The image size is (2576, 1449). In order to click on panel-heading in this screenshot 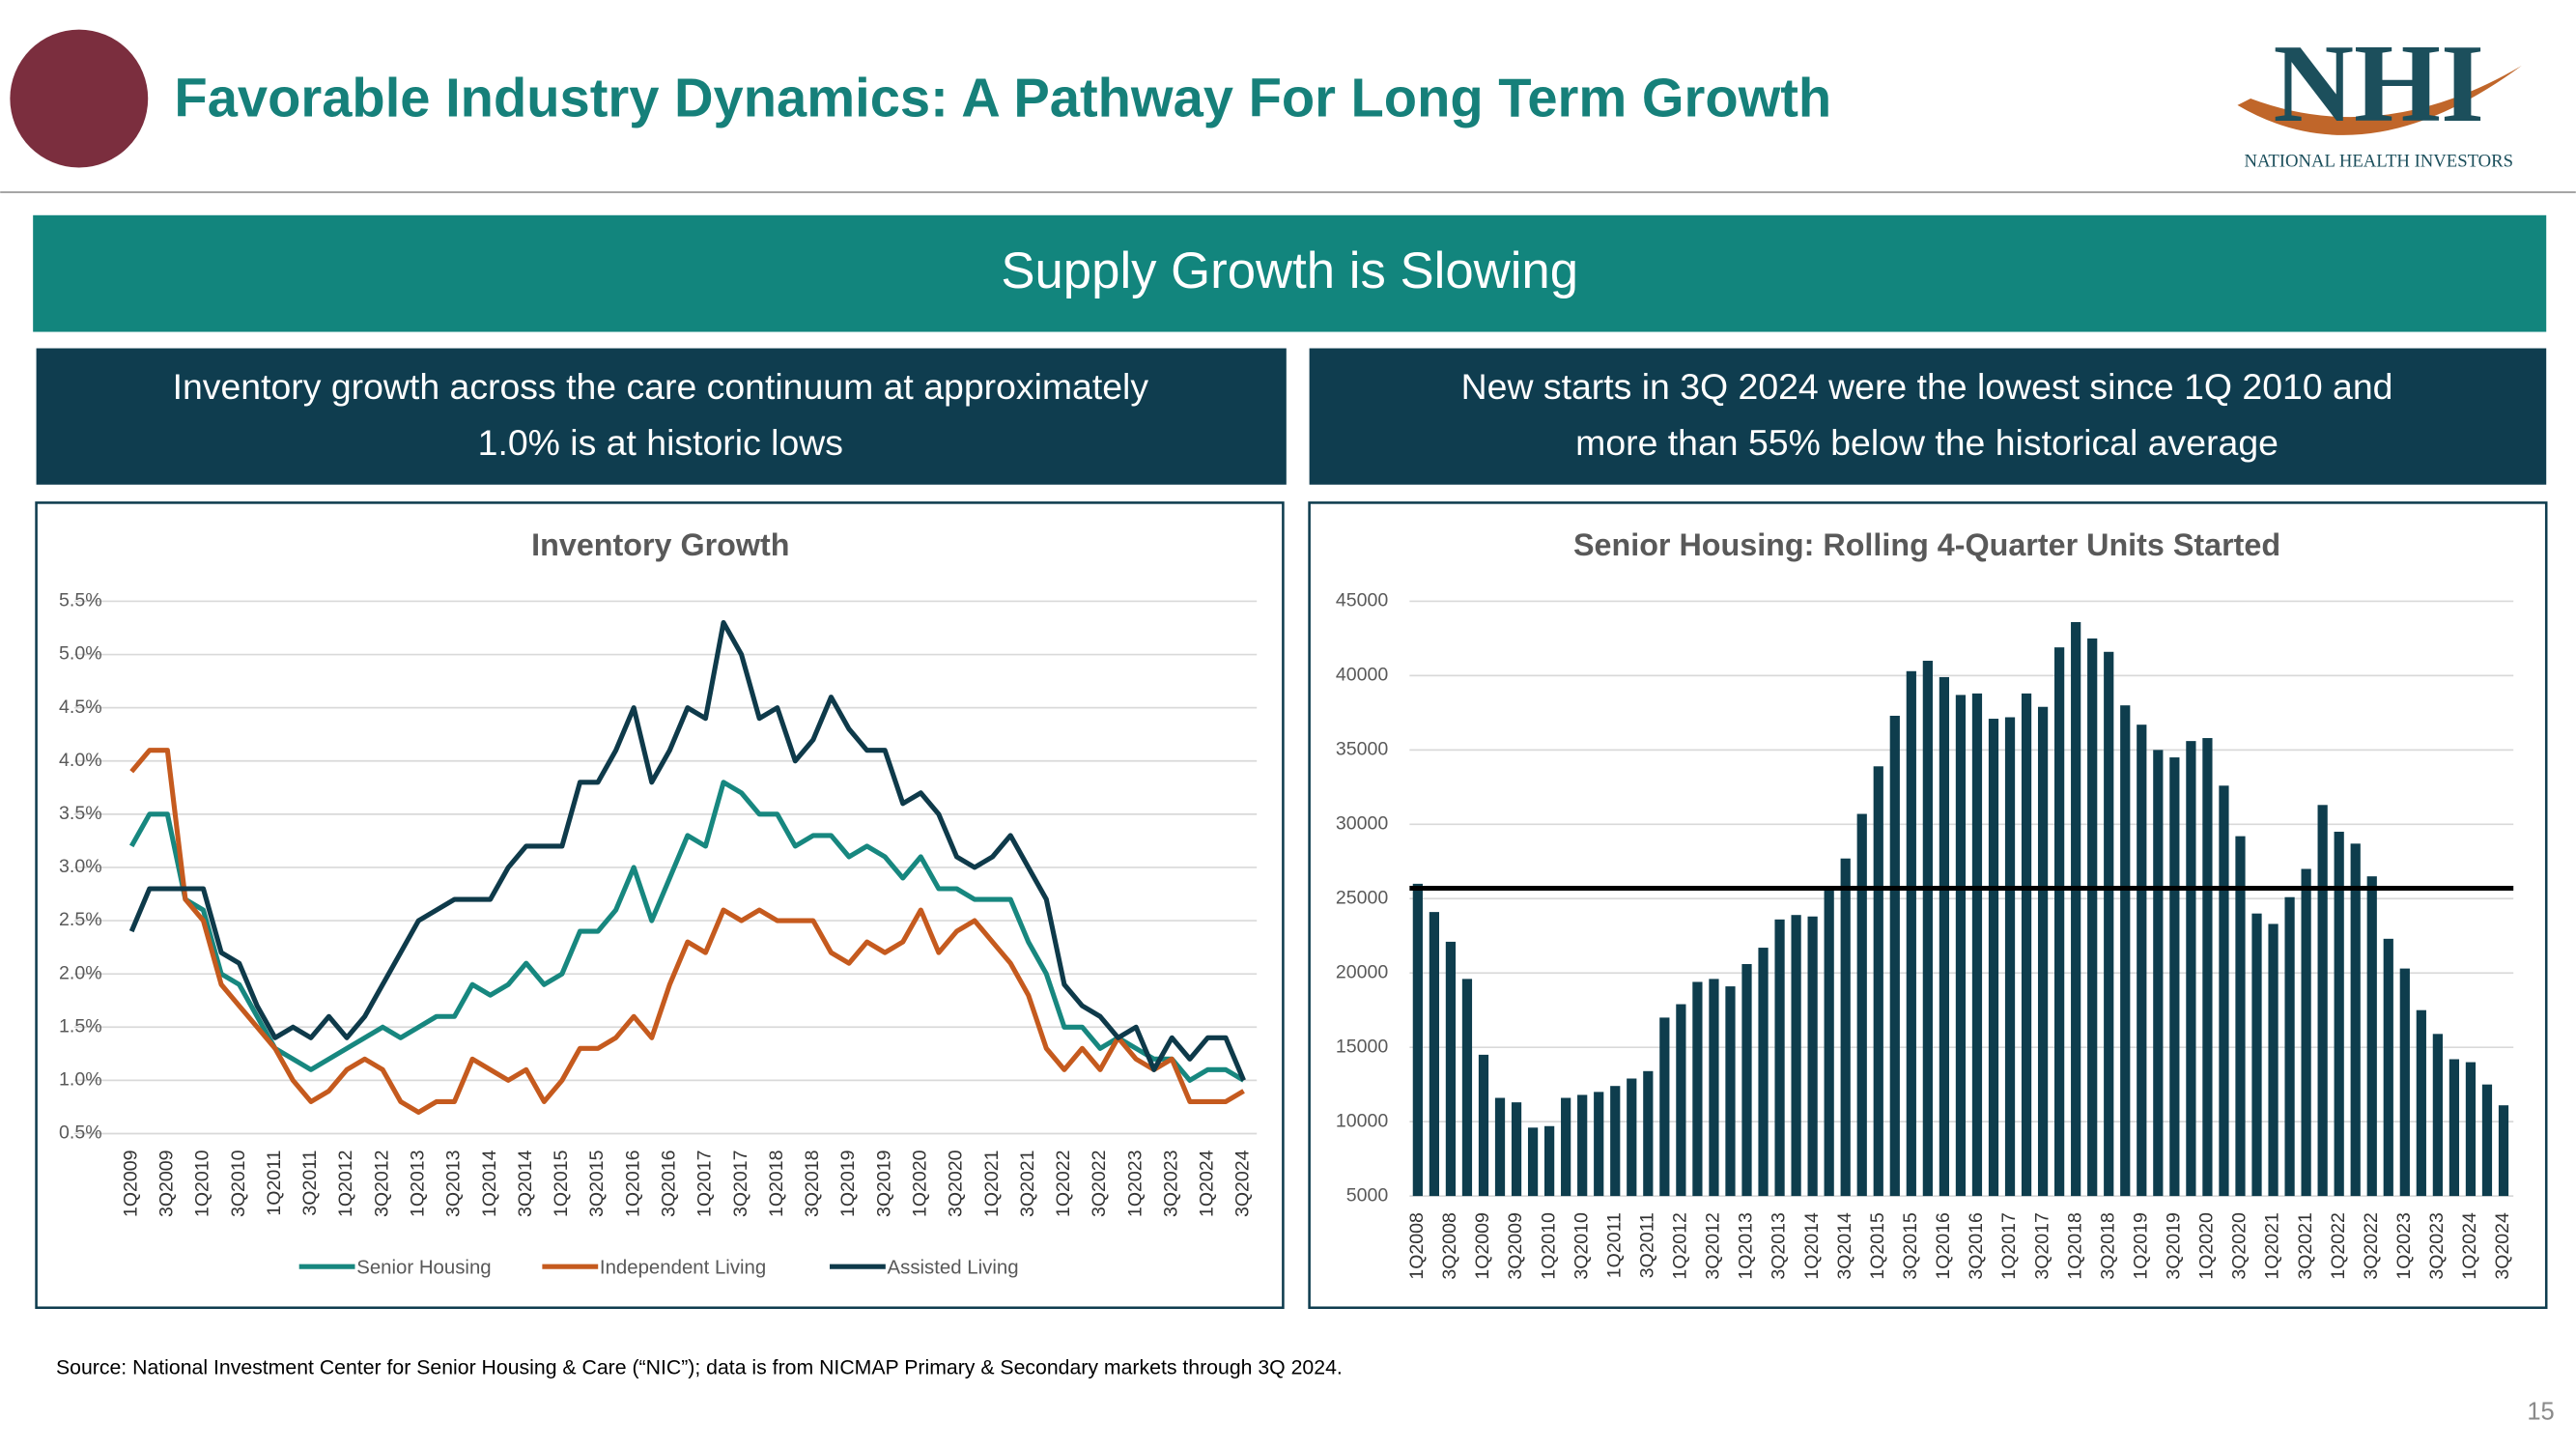, I will do `click(661, 416)`.